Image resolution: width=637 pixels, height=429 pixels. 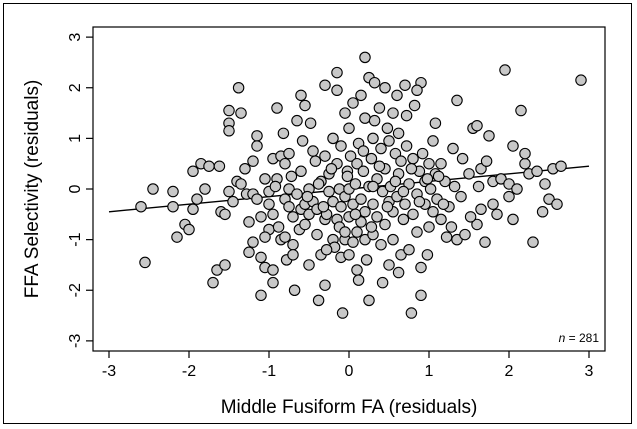 What do you see at coordinates (75, 239) in the screenshot?
I see `y-tick-label: -1` at bounding box center [75, 239].